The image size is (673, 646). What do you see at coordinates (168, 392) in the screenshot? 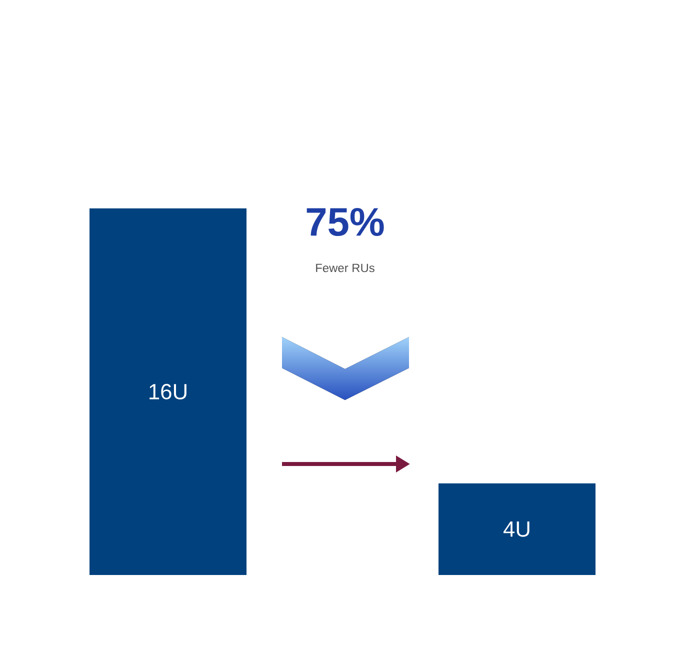
I see `data-label: 16U` at bounding box center [168, 392].